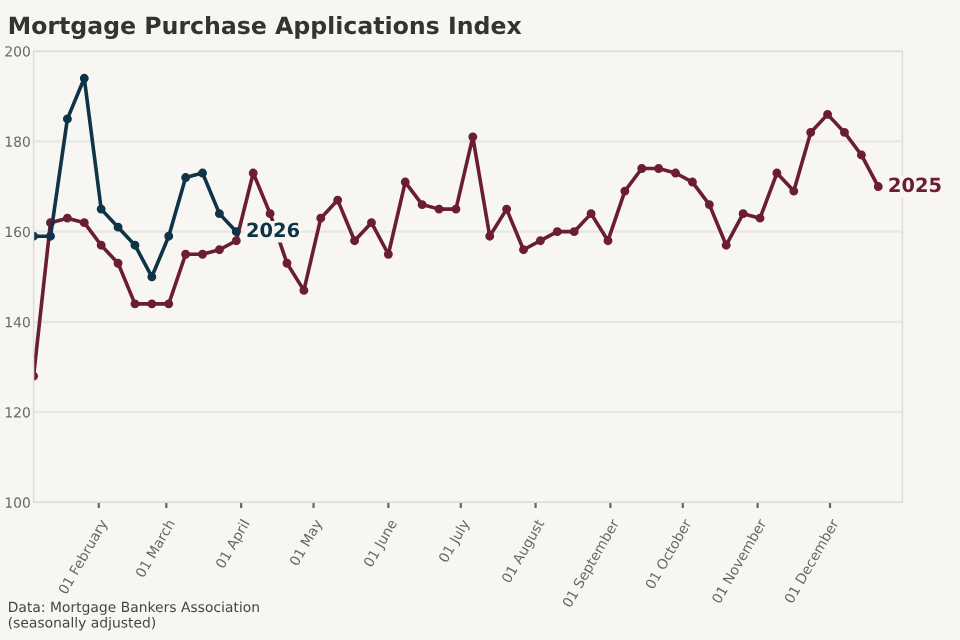 This screenshot has height=640, width=960. What do you see at coordinates (265, 28) in the screenshot?
I see `chart-title: Mortgage Purchase Applications Index` at bounding box center [265, 28].